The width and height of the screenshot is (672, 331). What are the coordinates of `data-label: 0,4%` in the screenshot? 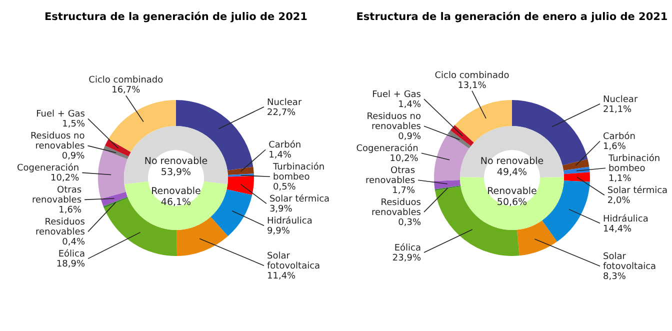 It's located at (74, 243).